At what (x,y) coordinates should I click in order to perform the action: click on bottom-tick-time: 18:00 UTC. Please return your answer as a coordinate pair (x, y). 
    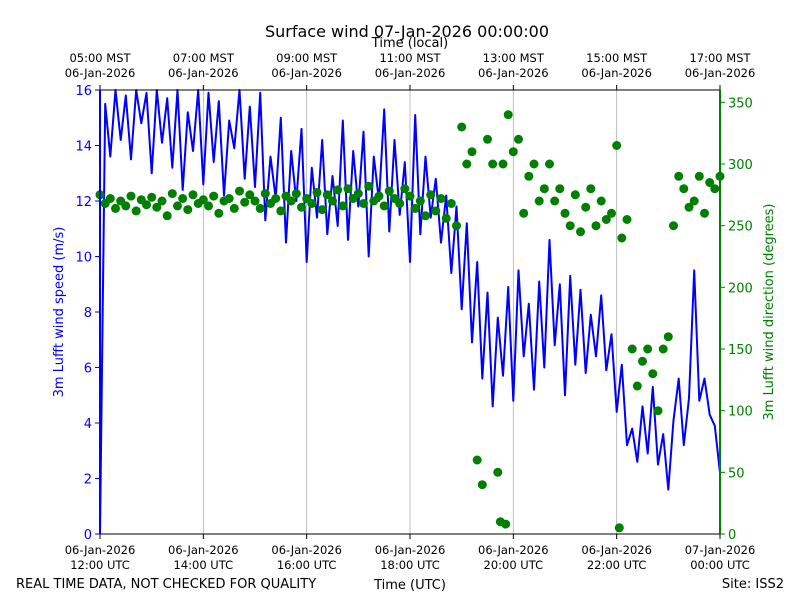
    Looking at the image, I should click on (410, 565).